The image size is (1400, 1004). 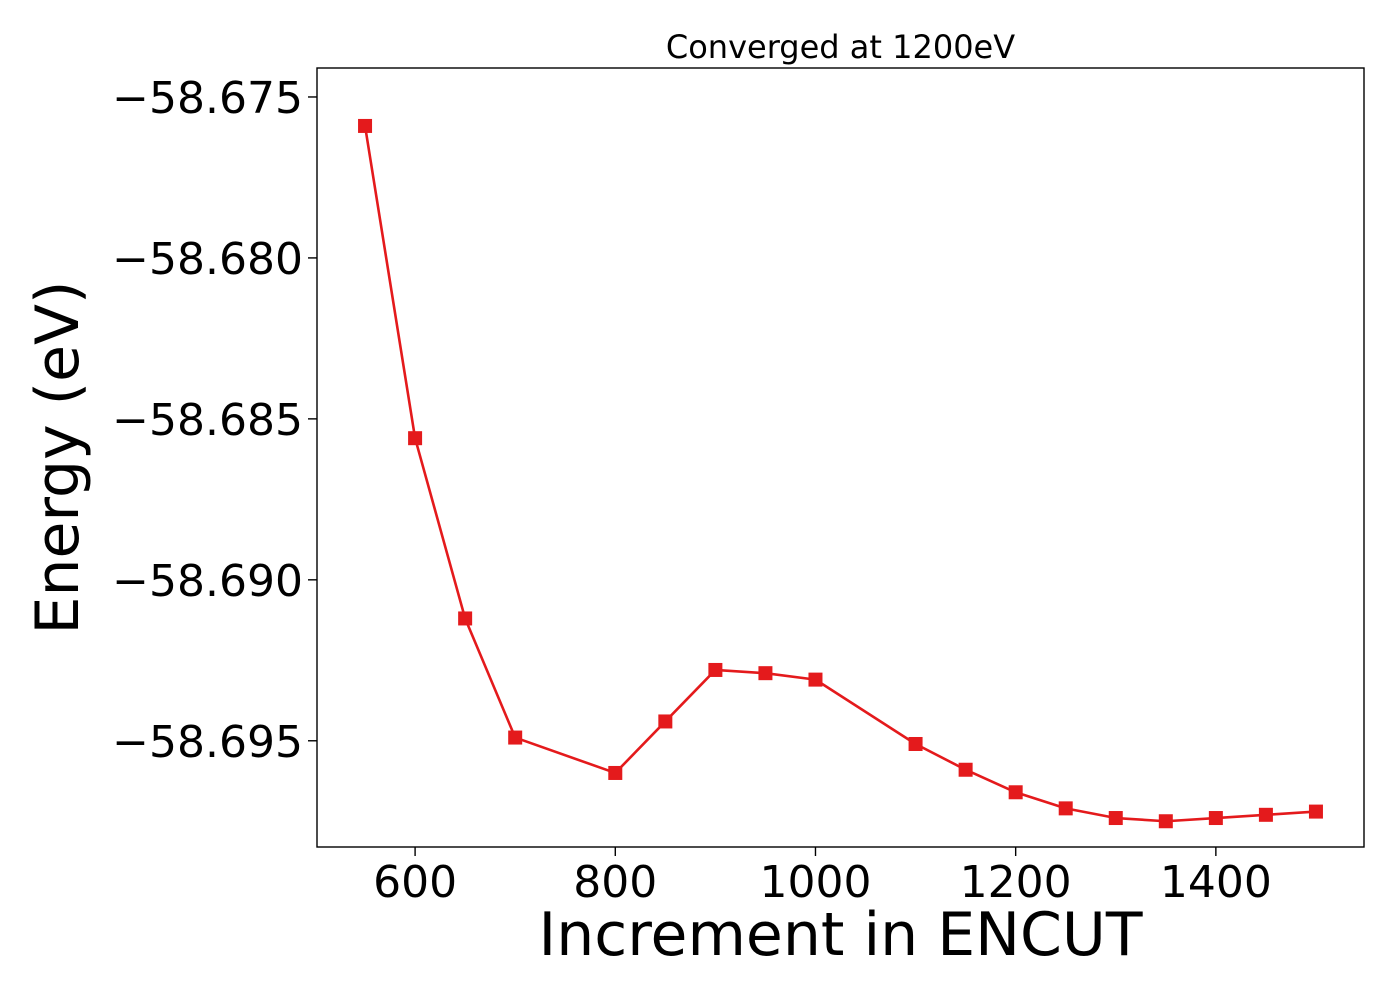 What do you see at coordinates (615, 882) in the screenshot?
I see `x-tick-label: 800` at bounding box center [615, 882].